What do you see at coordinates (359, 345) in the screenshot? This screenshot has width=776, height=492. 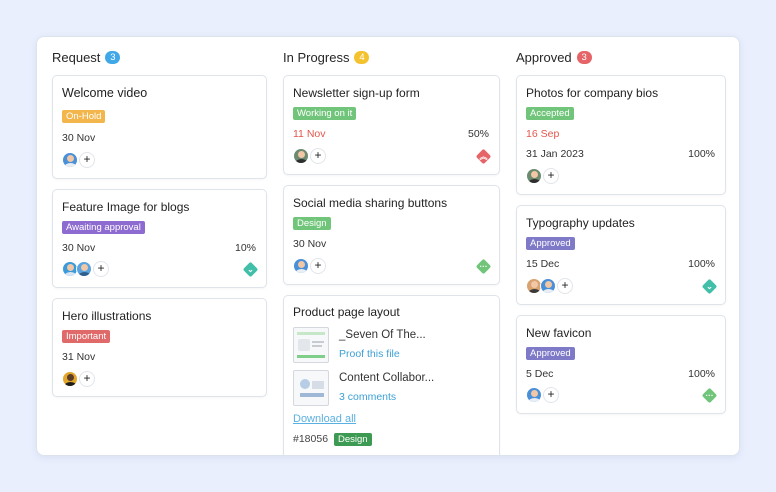 I see `attachment: _Seven Of The... Proof this file` at bounding box center [359, 345].